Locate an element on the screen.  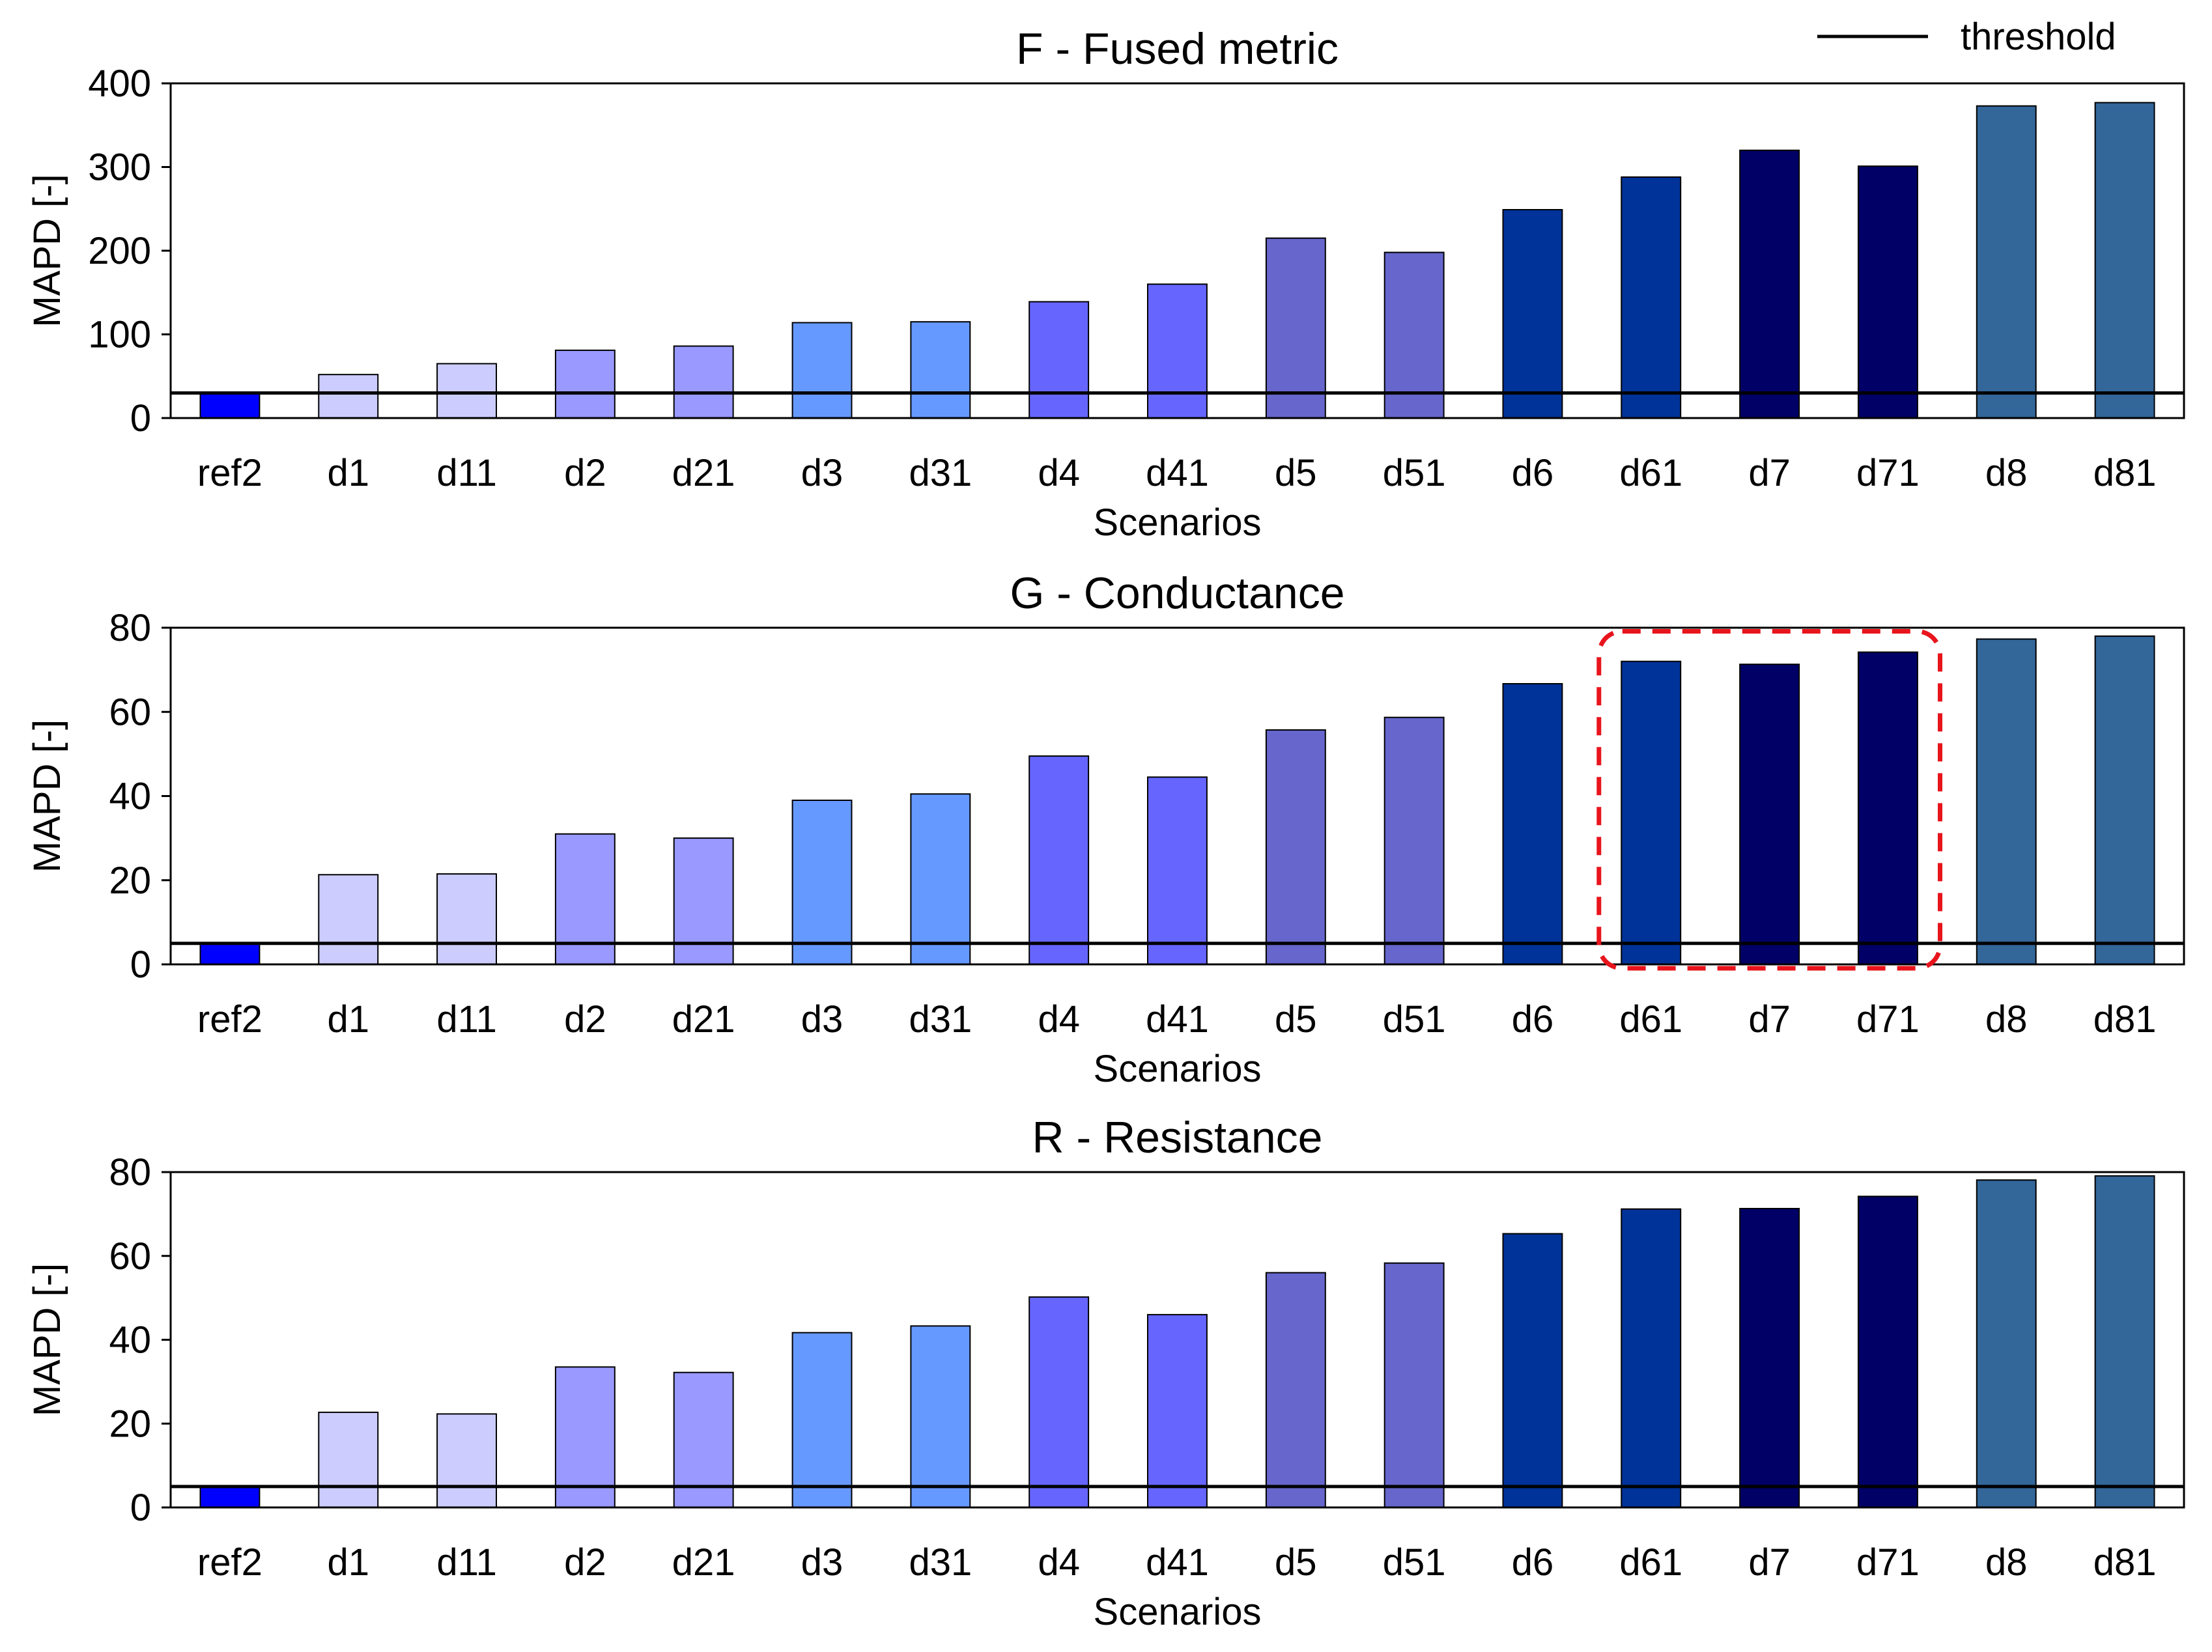
chart-title: R - Resistance is located at coordinates (1177, 1137).